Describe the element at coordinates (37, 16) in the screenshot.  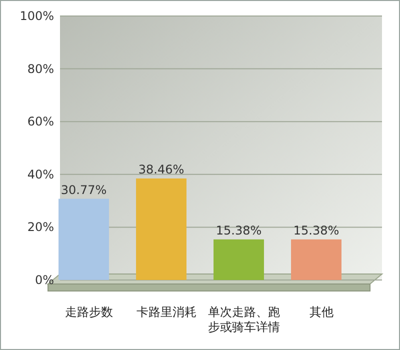
I see `y-tick-label: 100%` at that location.